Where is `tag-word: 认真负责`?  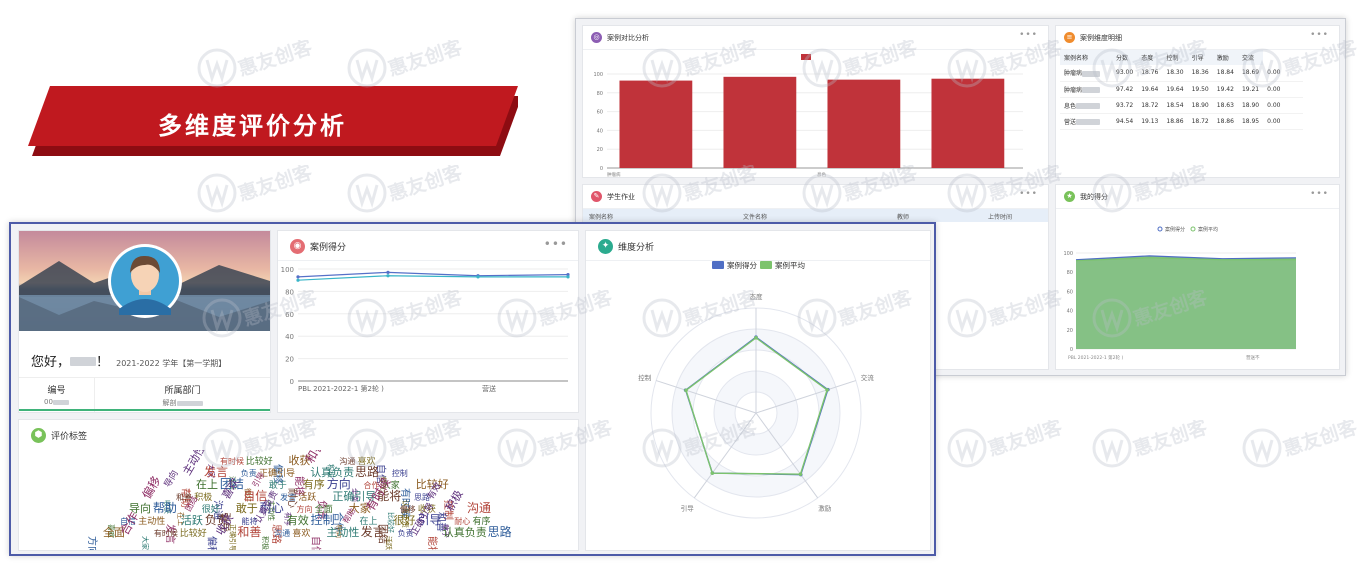
tag-word: 认真负责 is located at coordinates (465, 532).